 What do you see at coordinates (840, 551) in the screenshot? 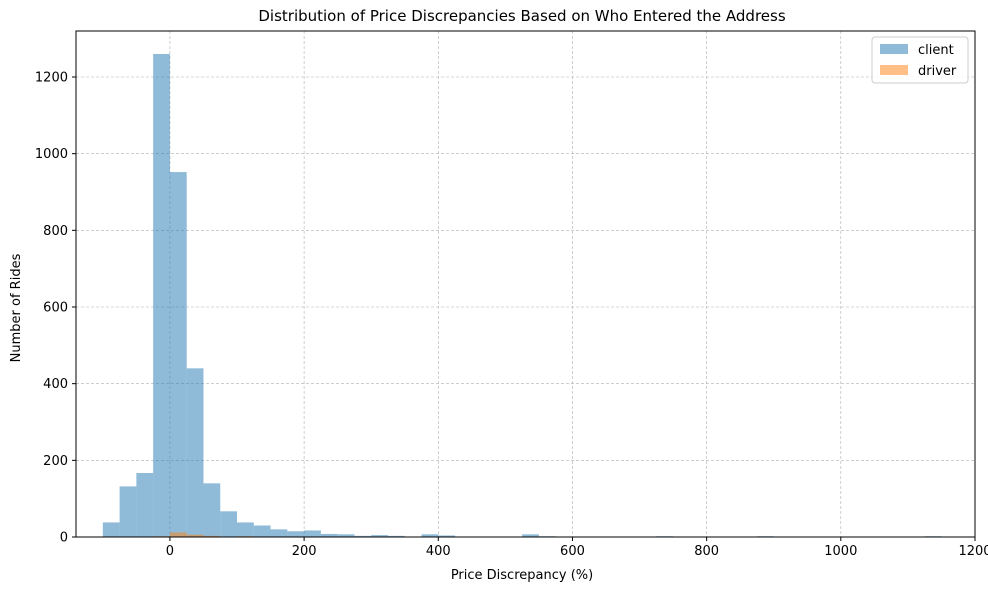
I see `x-tick-label: 1000` at bounding box center [840, 551].